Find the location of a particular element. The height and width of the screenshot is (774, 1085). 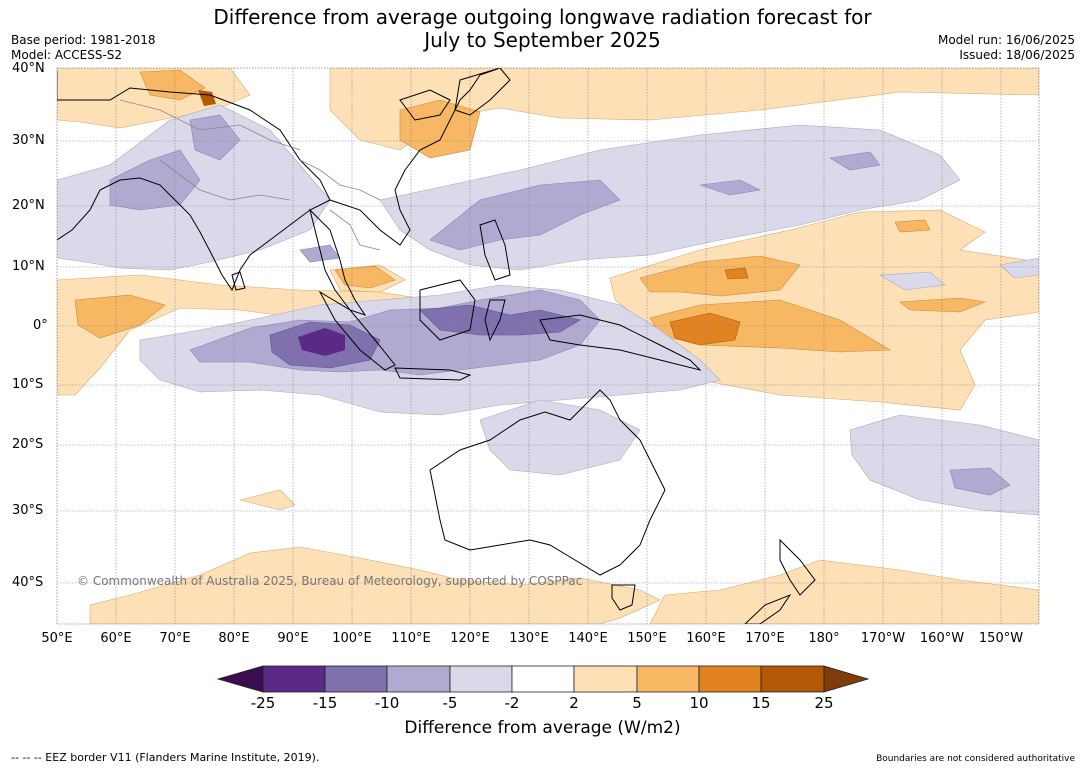

lon-label: 60°E is located at coordinates (116, 638).